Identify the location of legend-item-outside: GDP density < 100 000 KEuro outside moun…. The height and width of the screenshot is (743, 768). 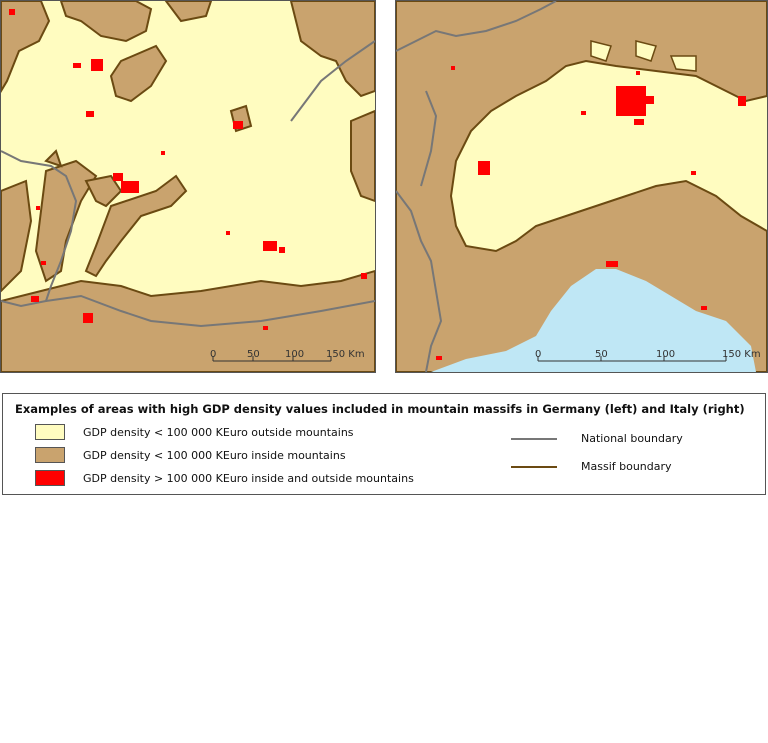
(194, 432).